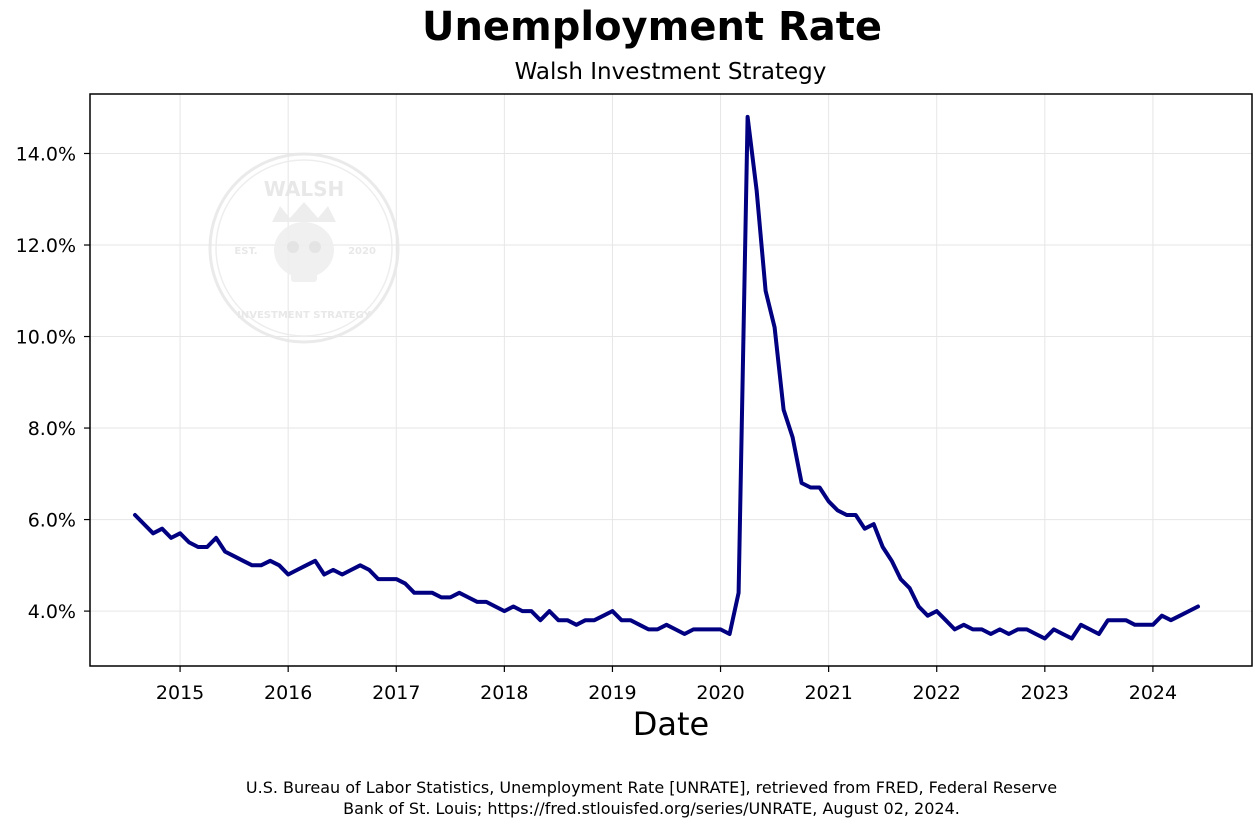 The width and height of the screenshot is (1258, 825). What do you see at coordinates (504, 693) in the screenshot?
I see `x-tick-label: 2018` at bounding box center [504, 693].